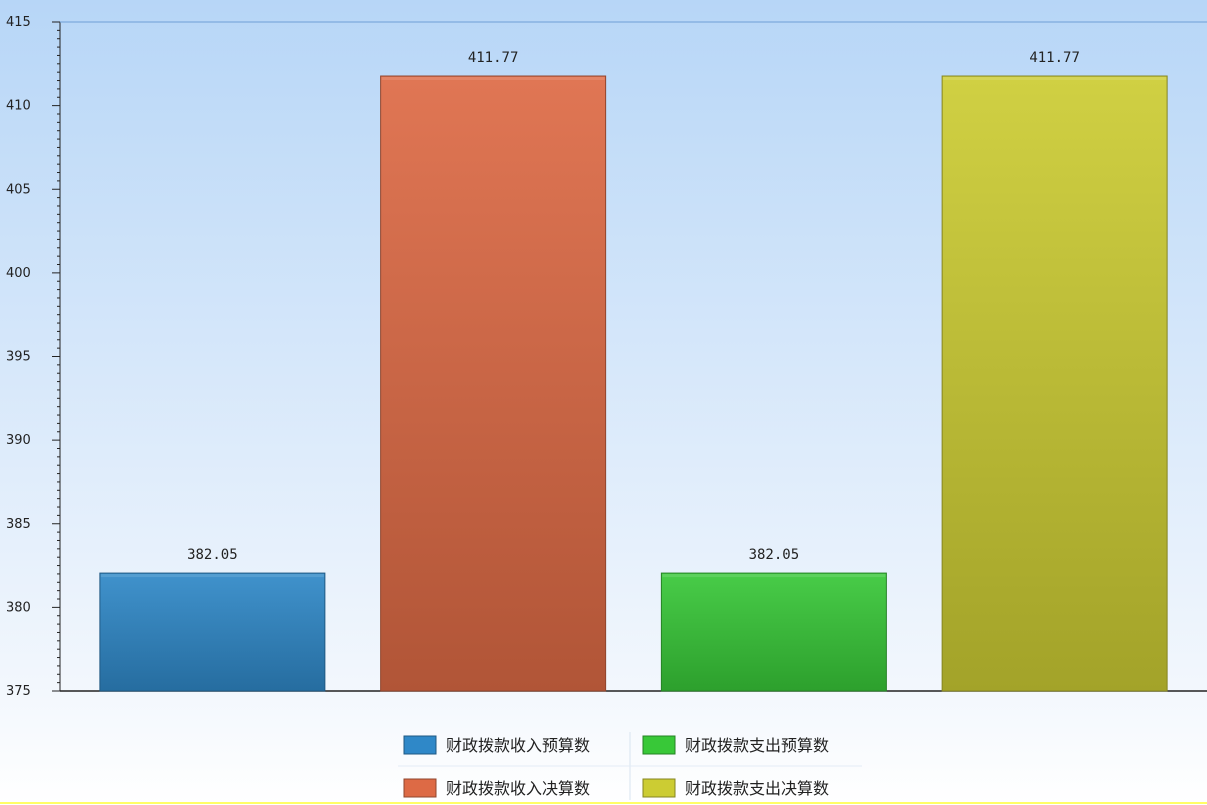  I want to click on y-tick-label: 410, so click(18, 106).